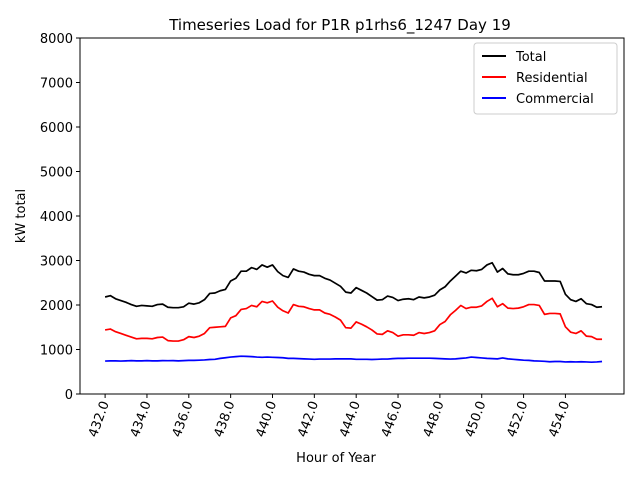 Image resolution: width=640 pixels, height=480 pixels. What do you see at coordinates (56, 84) in the screenshot?
I see `y-tick-label: 7000` at bounding box center [56, 84].